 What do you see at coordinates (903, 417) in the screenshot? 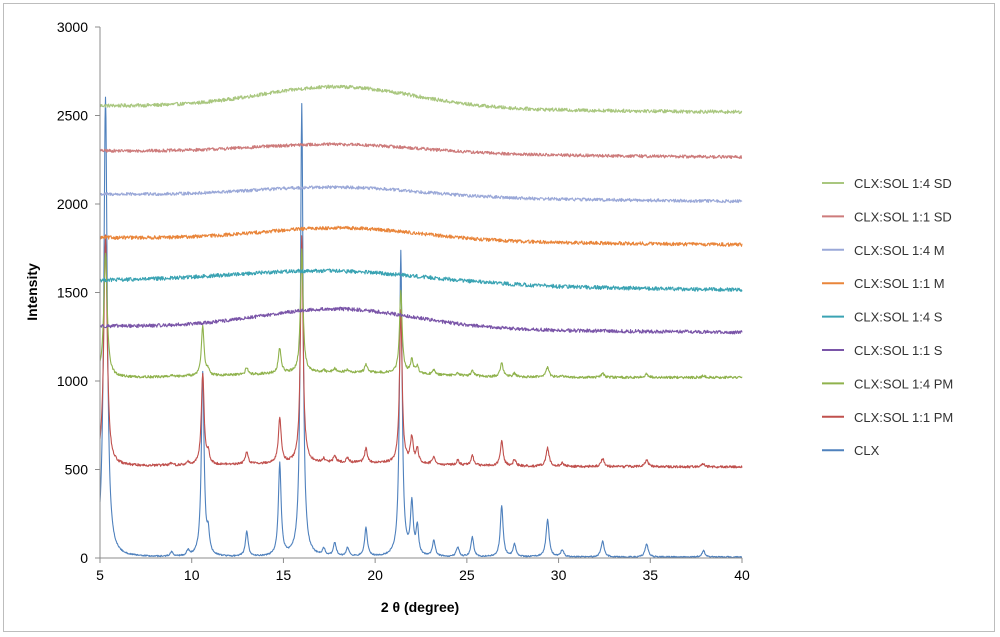
I see `legend-label: CLX:SOL 1:1 PM` at bounding box center [903, 417].